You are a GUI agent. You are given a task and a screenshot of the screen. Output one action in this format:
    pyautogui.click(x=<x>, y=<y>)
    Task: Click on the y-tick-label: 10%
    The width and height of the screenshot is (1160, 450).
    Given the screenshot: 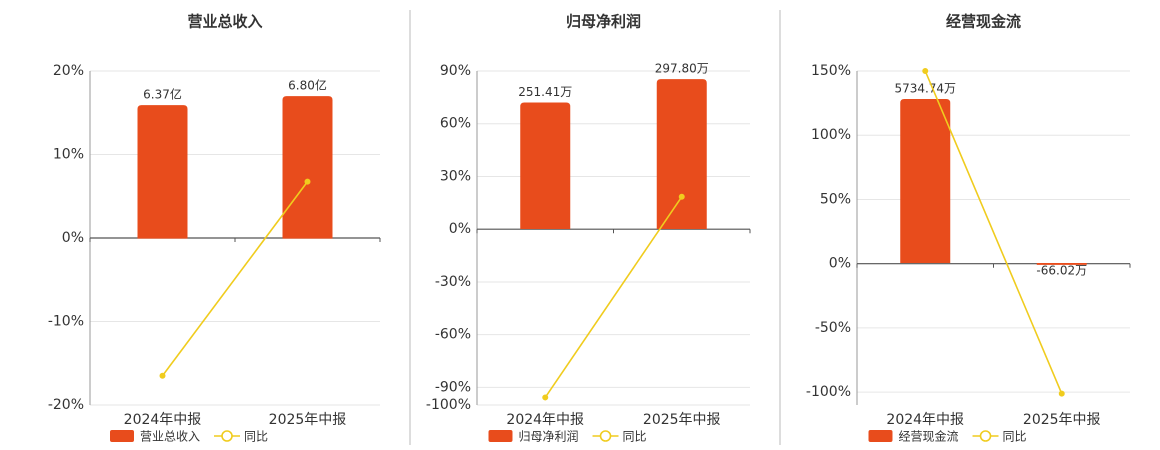 What is the action you would take?
    pyautogui.click(x=68, y=155)
    